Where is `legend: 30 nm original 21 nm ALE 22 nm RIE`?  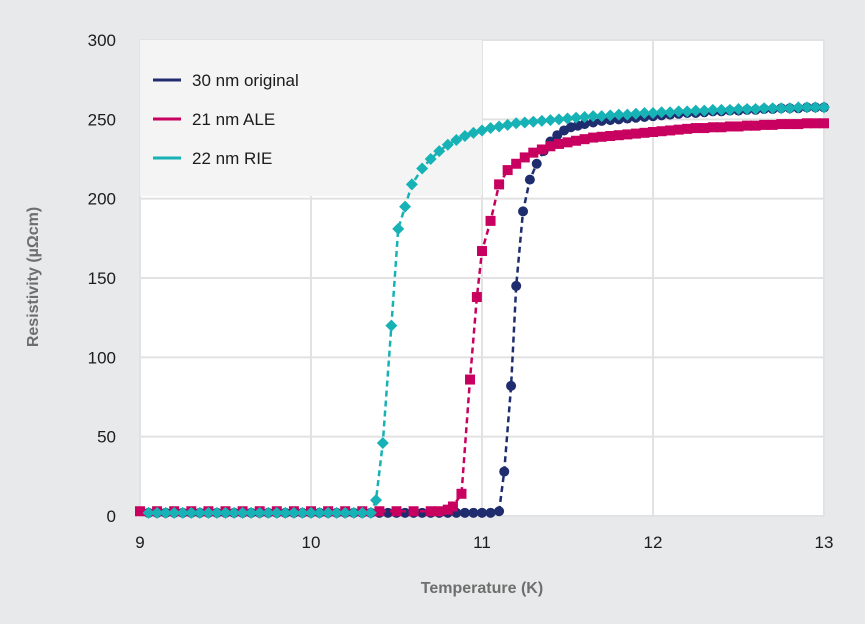
legend: 30 nm original 21 nm ALE 22 nm RIE is located at coordinates (226, 119).